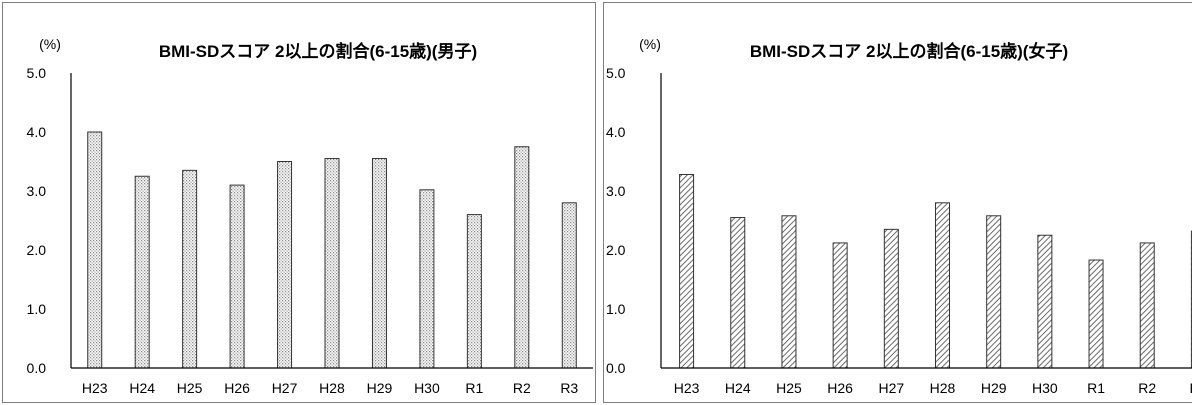  Describe the element at coordinates (318, 51) in the screenshot. I see `chart-title: BMI-SDスコア 2以上の割合(6-15歳)(男子)` at that location.